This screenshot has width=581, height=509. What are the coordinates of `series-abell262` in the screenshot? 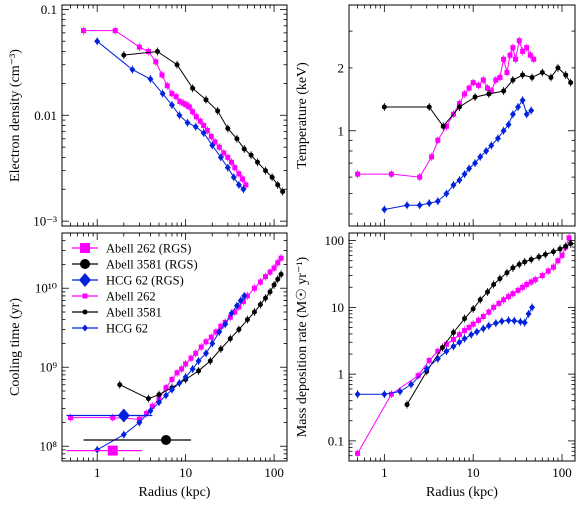 It's located at (164, 107).